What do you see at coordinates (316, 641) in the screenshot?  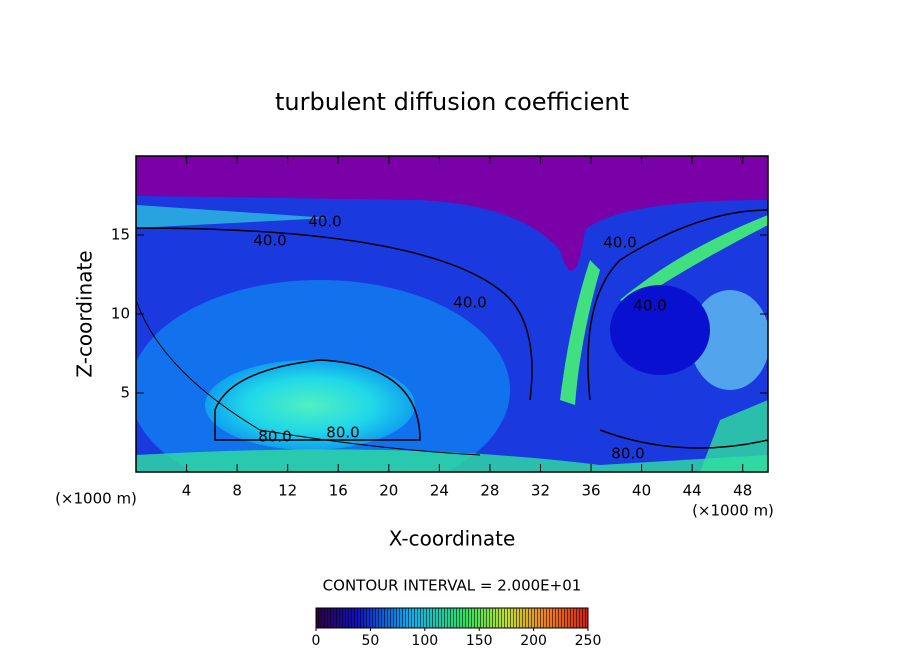 I see `colorbar-tick-label: 0` at bounding box center [316, 641].